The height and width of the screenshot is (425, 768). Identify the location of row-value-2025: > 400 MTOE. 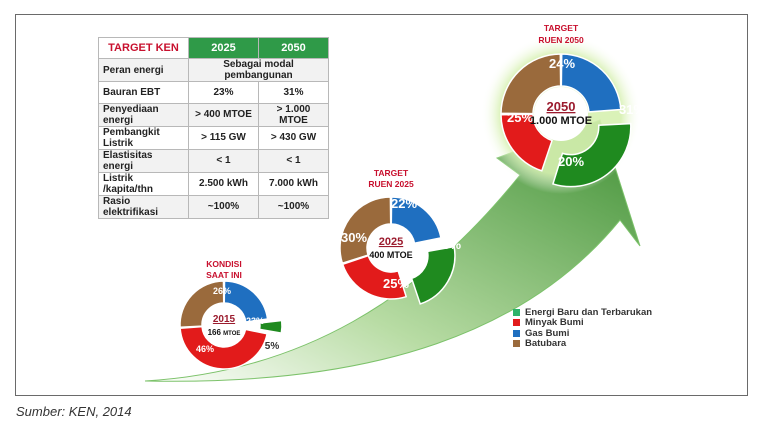
(223, 114).